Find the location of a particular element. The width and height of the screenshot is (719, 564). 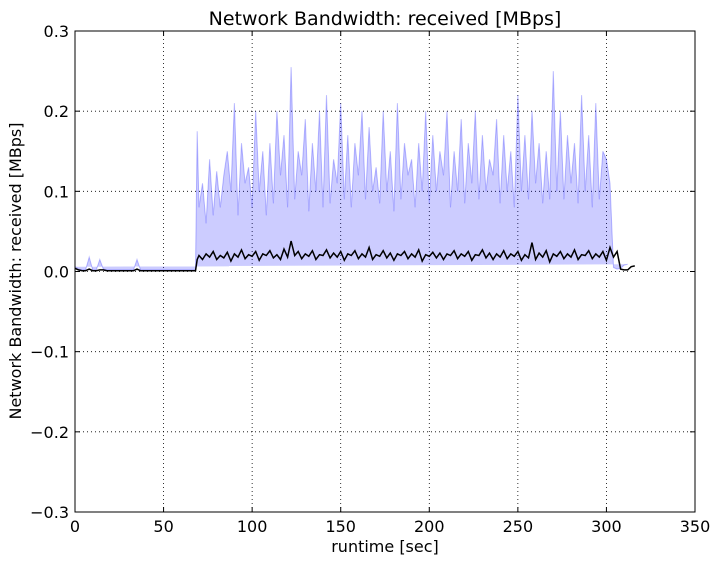

y-tick-label: 0.0 is located at coordinates (56, 272).